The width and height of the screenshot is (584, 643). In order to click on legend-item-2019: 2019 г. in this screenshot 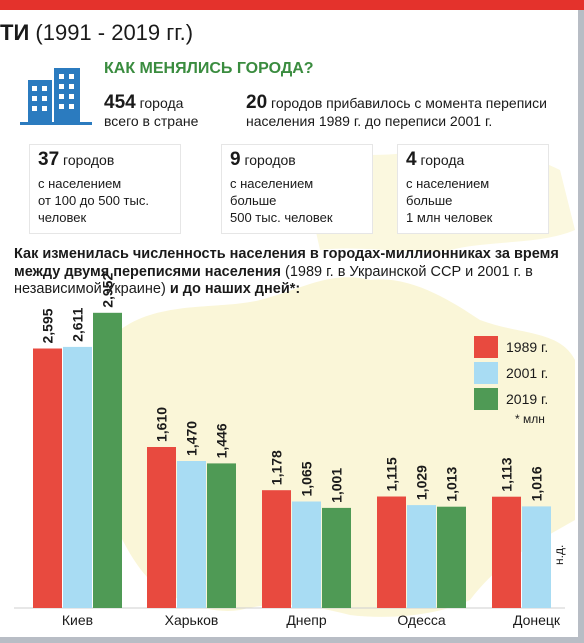, I will do `click(511, 399)`.